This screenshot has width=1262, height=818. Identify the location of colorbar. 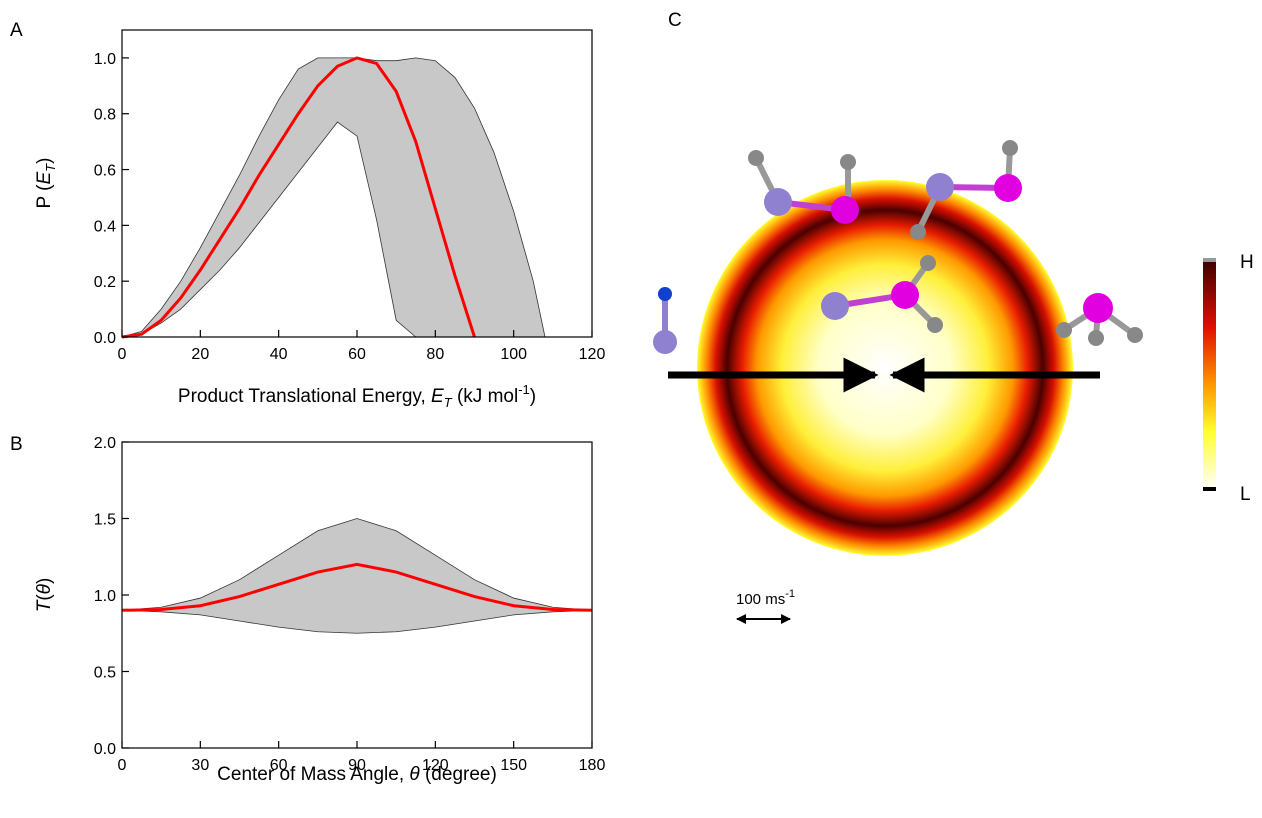
(1209, 374).